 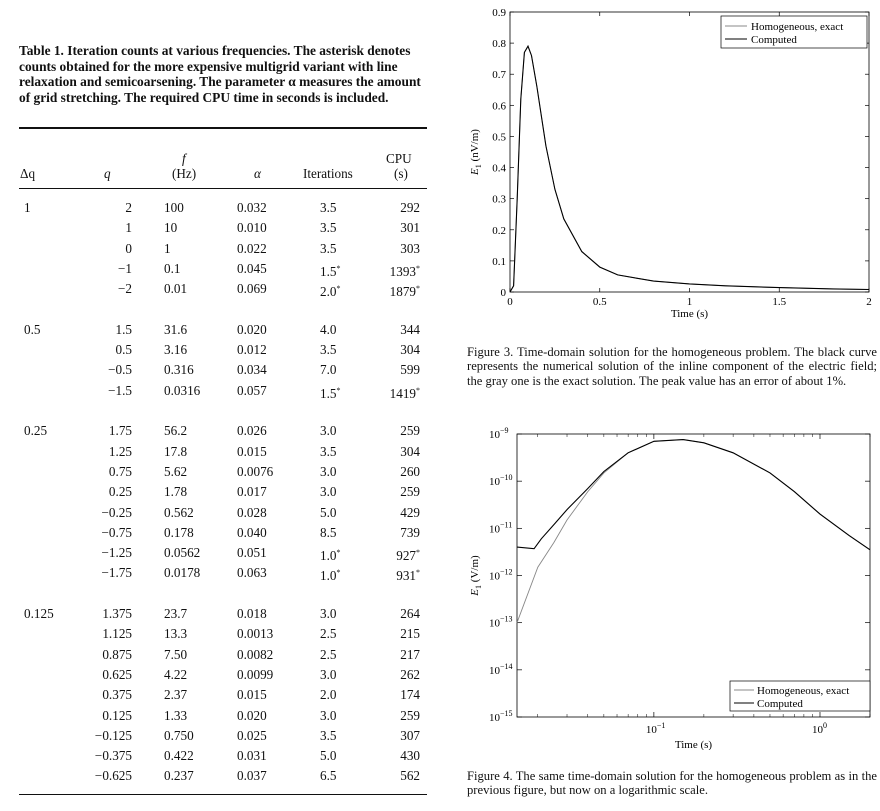 What do you see at coordinates (182, 553) in the screenshot?
I see `cell-f: 0.0562` at bounding box center [182, 553].